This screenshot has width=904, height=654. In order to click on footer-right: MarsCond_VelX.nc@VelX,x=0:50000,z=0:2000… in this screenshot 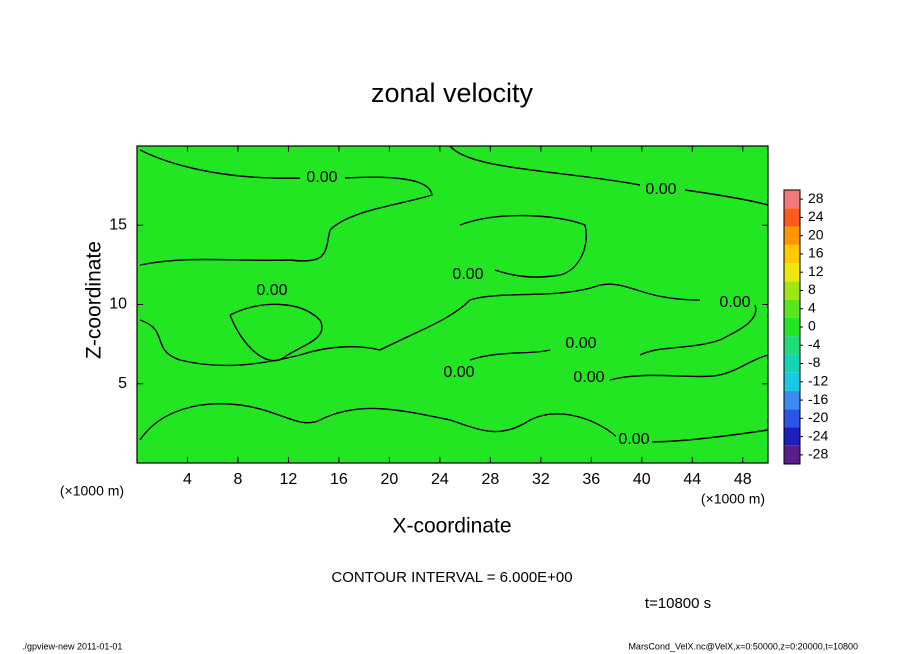, I will do `click(743, 646)`.